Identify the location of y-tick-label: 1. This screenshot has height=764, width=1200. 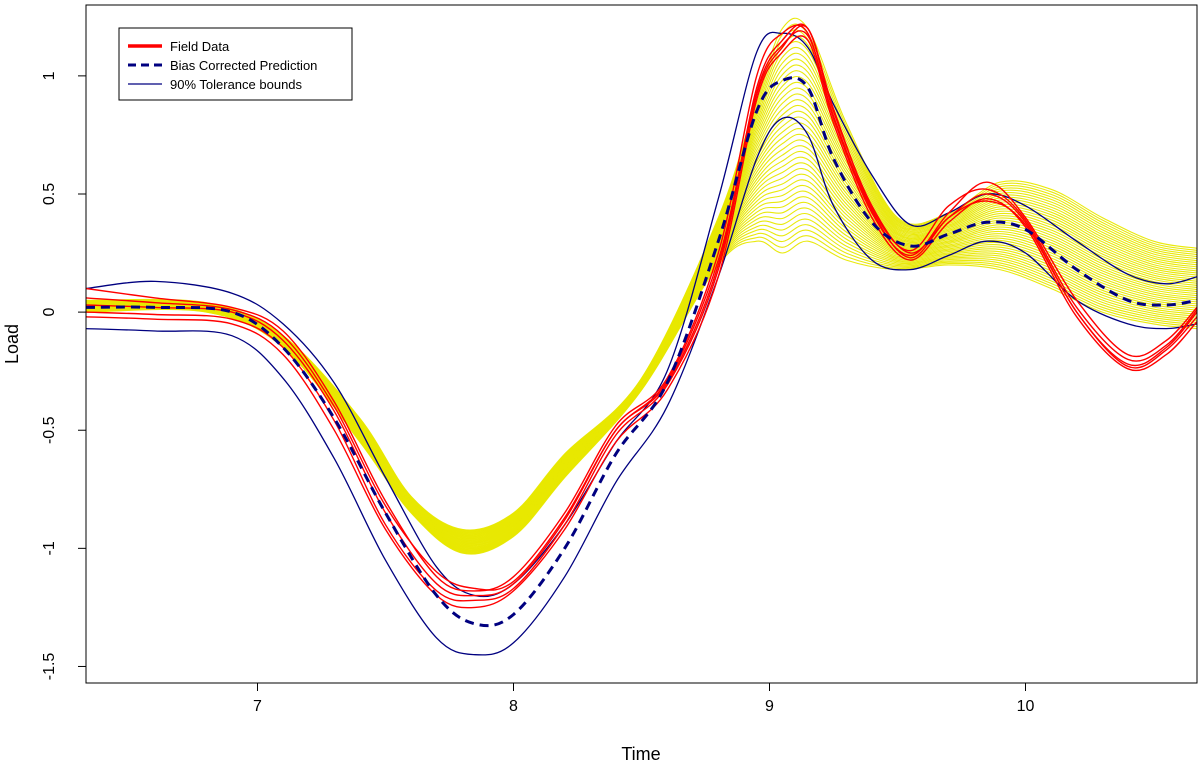
(49, 75).